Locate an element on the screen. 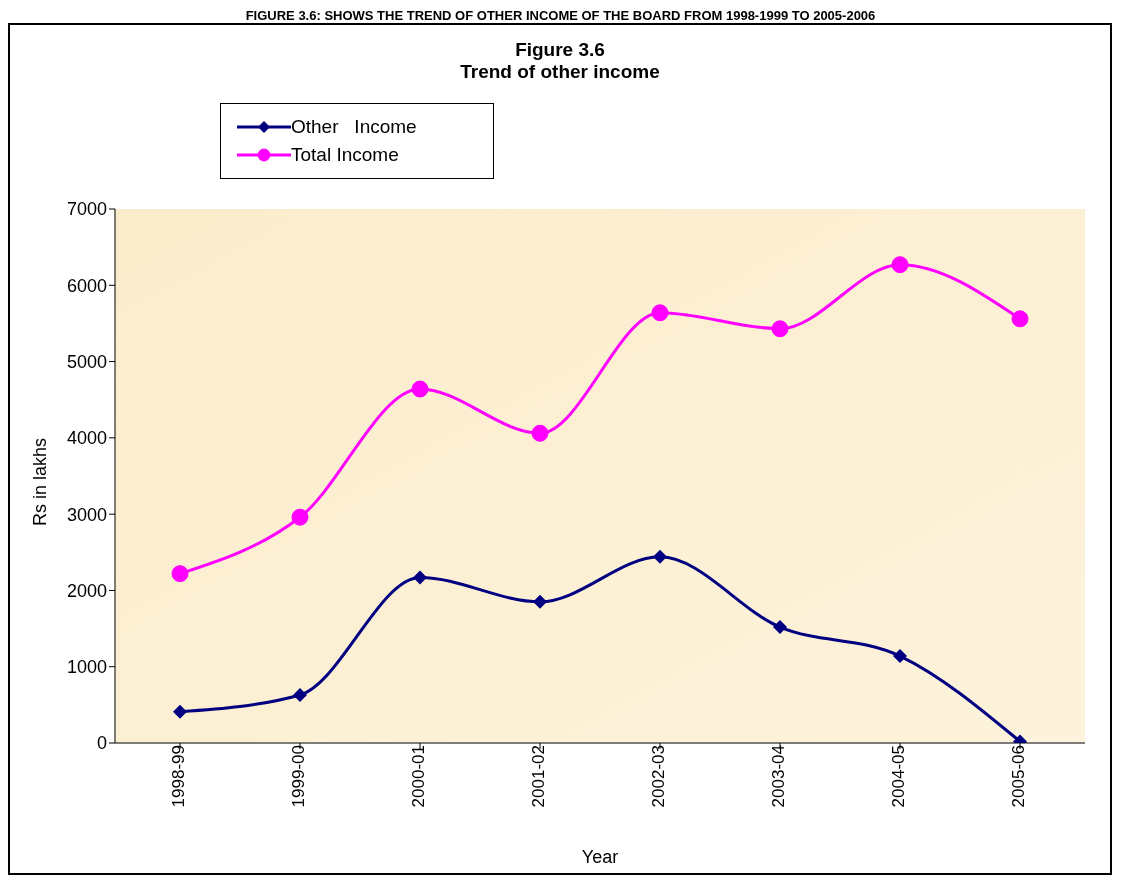  chart-title: Figure 3.6 Trend of other income is located at coordinates (560, 61).